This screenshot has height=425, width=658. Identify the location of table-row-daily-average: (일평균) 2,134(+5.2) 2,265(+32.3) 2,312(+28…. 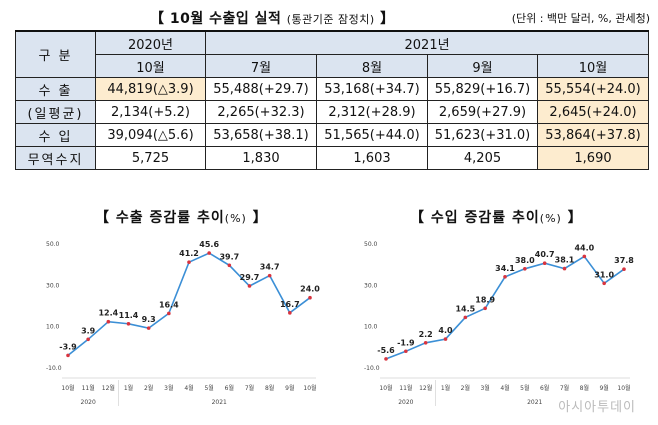
(332, 112).